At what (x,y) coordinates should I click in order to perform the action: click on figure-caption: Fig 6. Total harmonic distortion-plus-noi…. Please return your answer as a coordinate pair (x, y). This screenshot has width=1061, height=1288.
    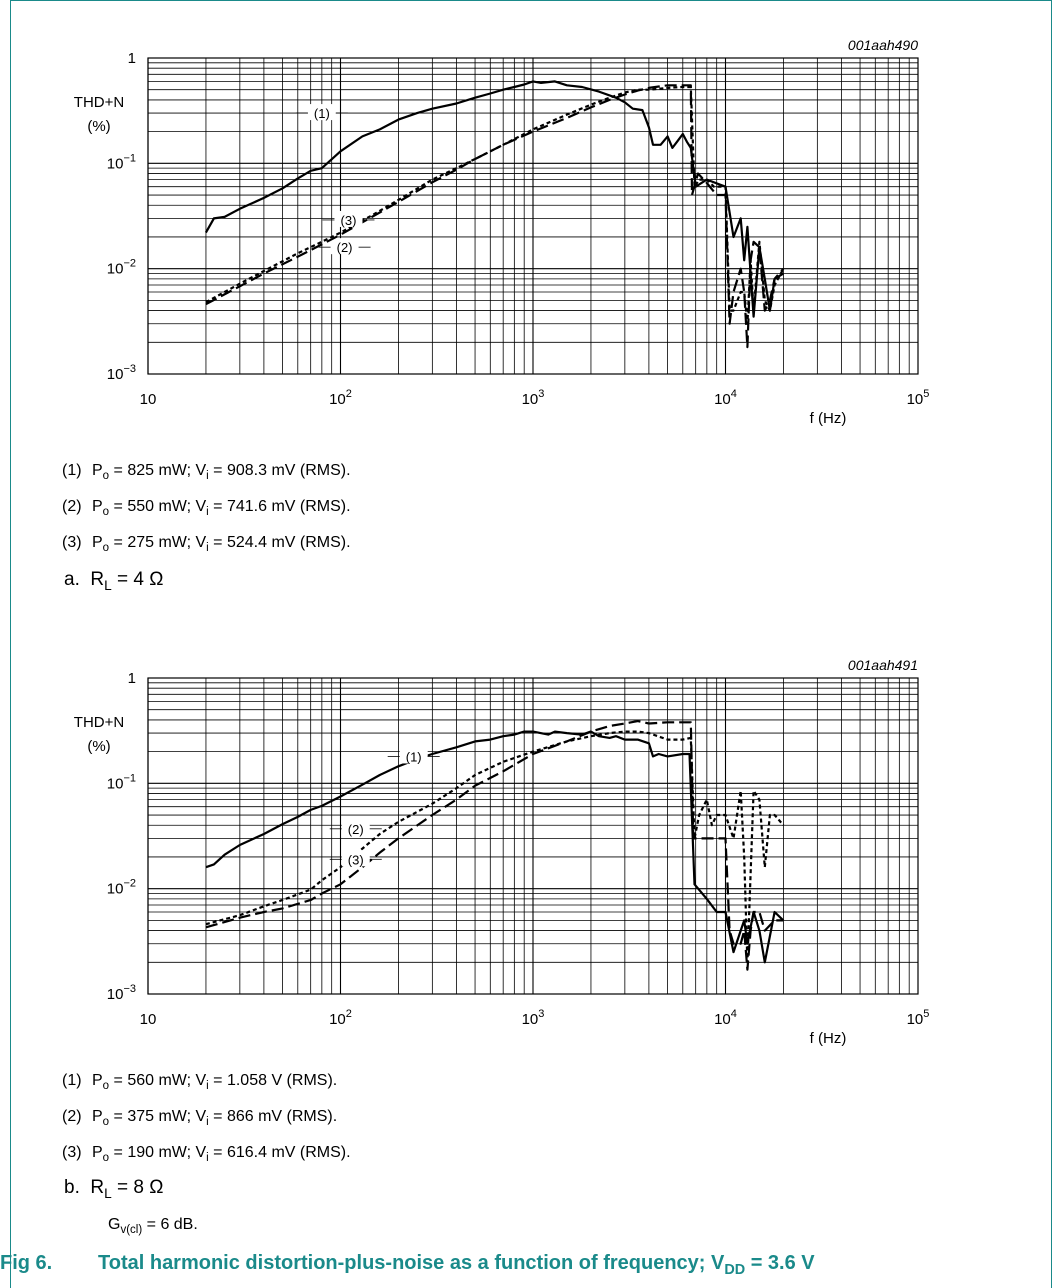
    Looking at the image, I should click on (407, 1265).